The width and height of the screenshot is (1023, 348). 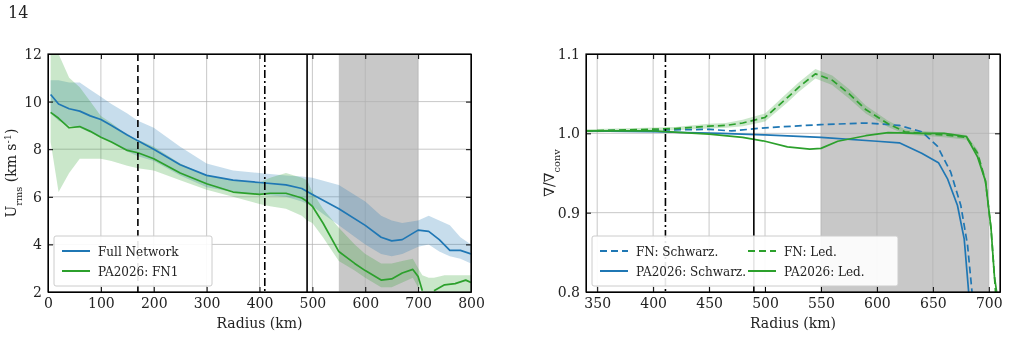 What do you see at coordinates (821, 302) in the screenshot?
I see `x-tick-label: 550` at bounding box center [821, 302].